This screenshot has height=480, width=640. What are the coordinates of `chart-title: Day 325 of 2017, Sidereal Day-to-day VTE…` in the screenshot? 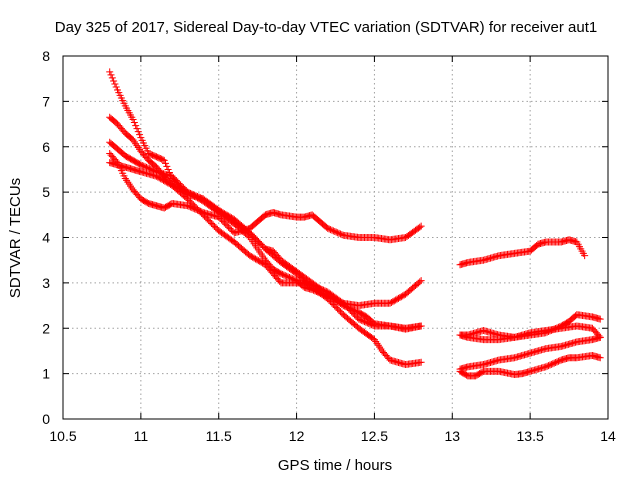 It's located at (326, 27).